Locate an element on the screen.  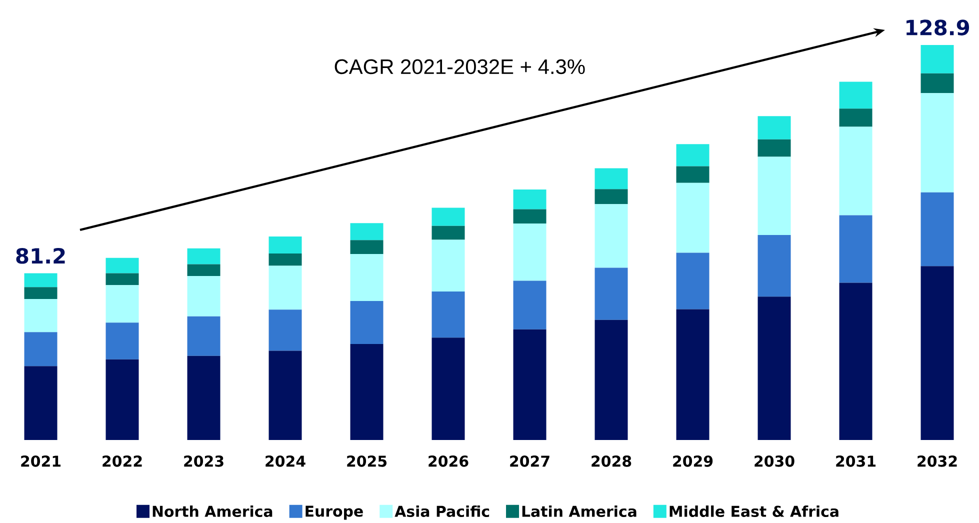
x-tick-label: 2022 is located at coordinates (122, 461).